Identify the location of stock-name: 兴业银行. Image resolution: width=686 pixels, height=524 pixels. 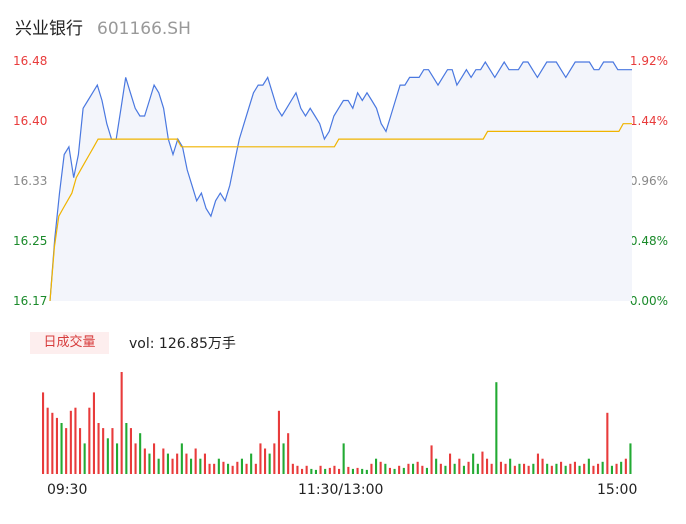
(49, 29).